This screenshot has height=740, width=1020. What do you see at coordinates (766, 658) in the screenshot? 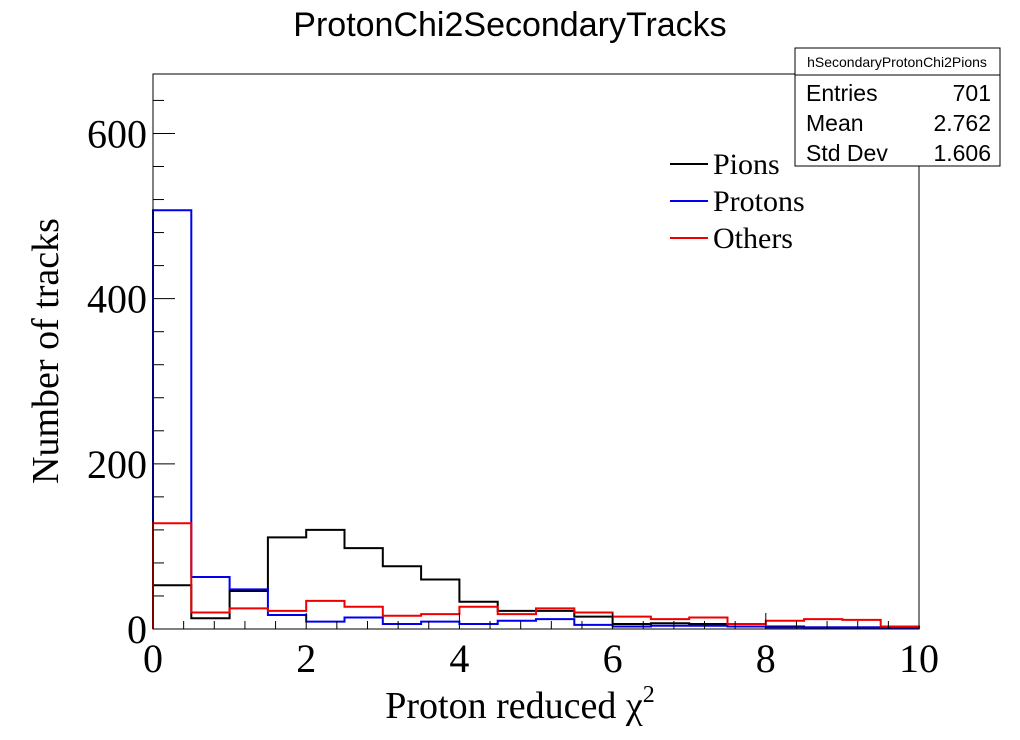
I see `x-tick-label: 8` at bounding box center [766, 658].